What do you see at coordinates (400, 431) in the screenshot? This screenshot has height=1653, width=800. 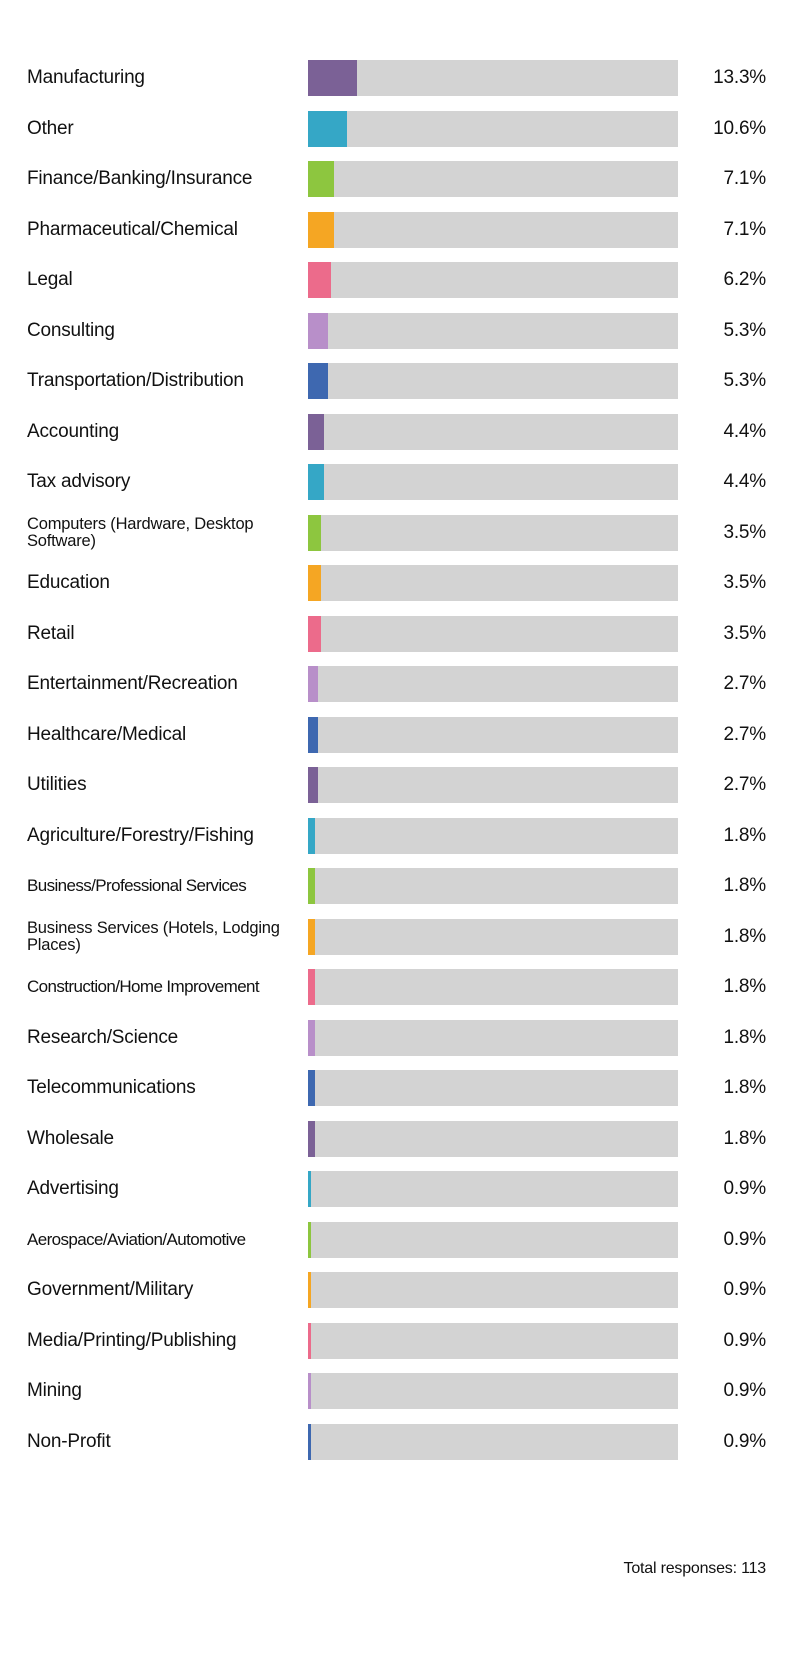 I see `chart-row: Accounting 4.4%` at bounding box center [400, 431].